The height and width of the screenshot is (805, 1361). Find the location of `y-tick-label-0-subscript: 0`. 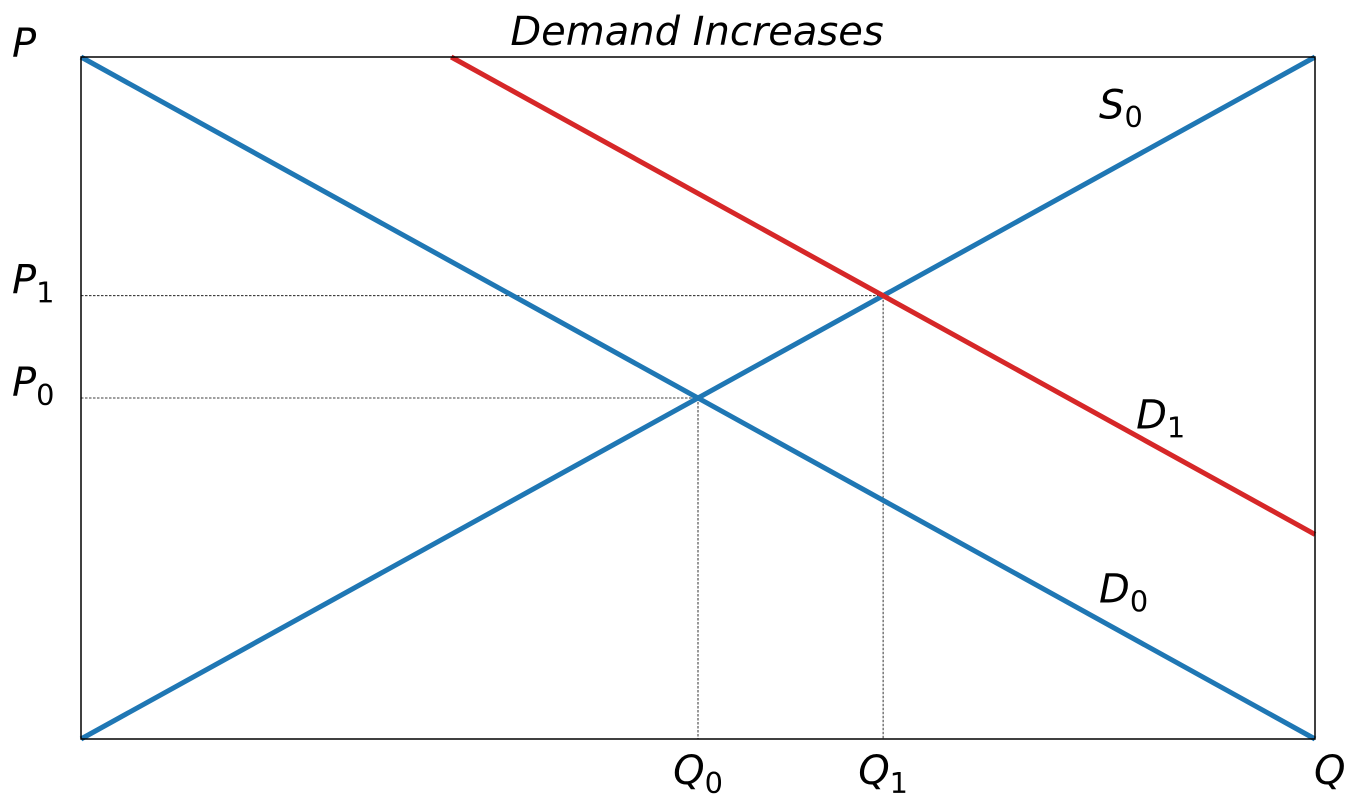

y-tick-label-0-subscript: 0 is located at coordinates (45, 395).